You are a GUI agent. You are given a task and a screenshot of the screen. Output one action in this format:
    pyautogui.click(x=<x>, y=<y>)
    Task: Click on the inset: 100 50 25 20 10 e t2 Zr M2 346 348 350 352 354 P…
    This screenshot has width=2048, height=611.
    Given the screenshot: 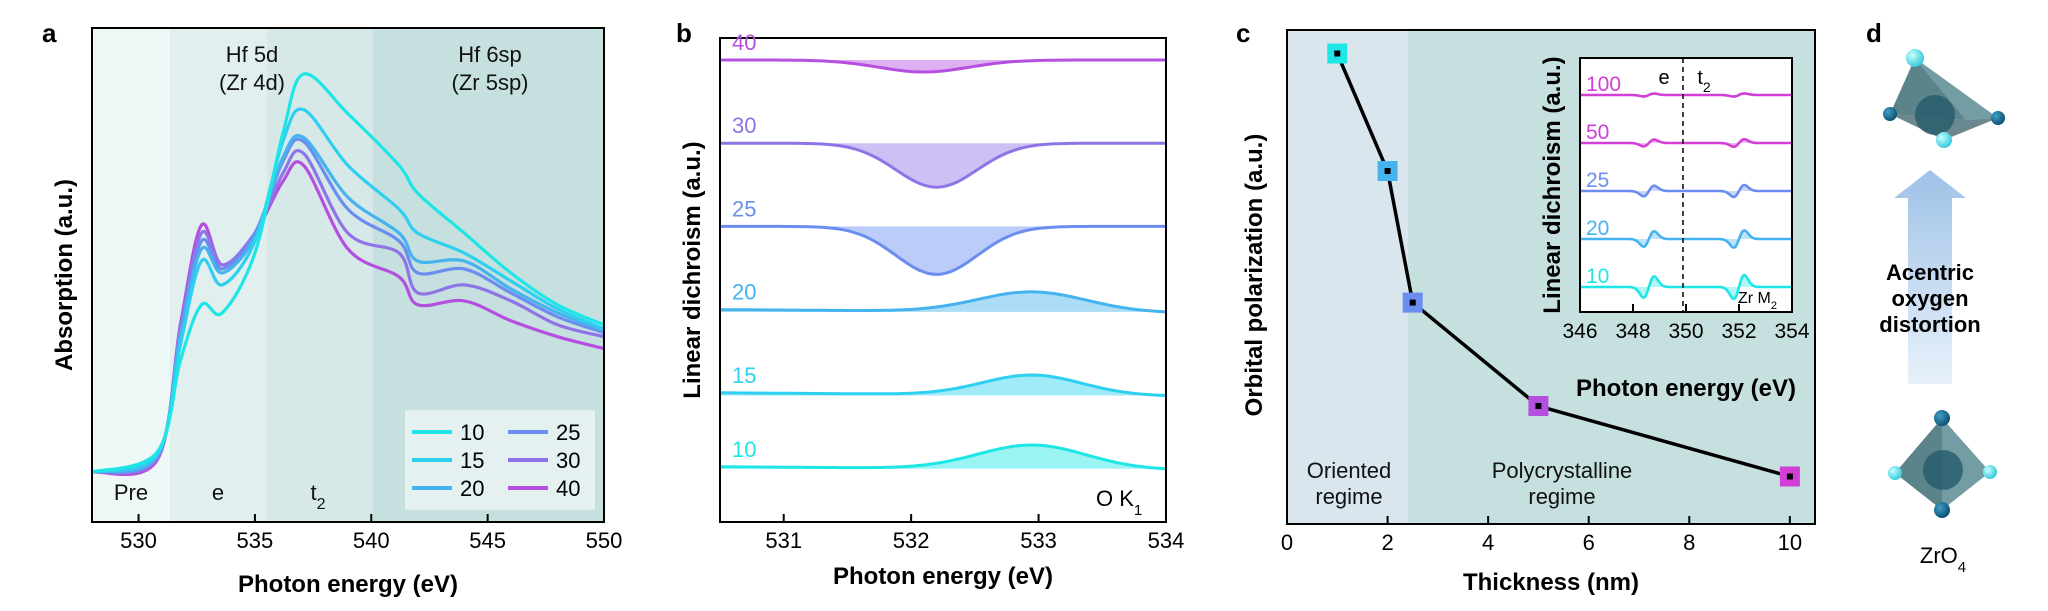 What is the action you would take?
    pyautogui.click(x=1674, y=229)
    